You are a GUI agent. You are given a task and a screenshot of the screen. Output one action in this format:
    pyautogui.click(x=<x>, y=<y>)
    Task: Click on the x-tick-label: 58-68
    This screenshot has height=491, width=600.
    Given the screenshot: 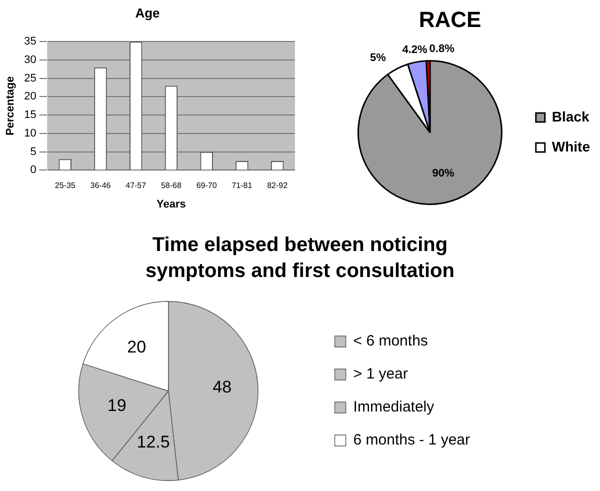 What is the action you would take?
    pyautogui.click(x=171, y=185)
    